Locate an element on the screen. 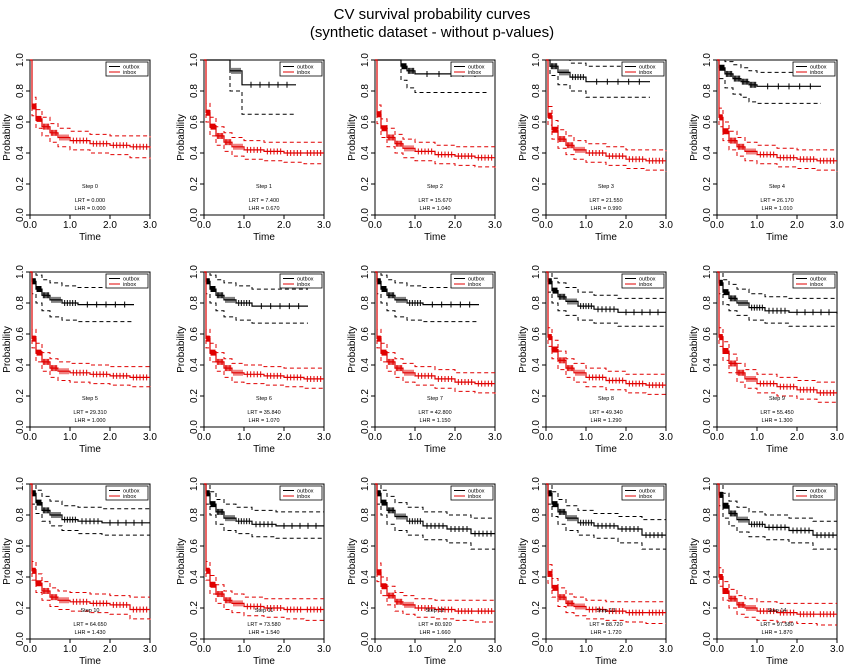  step-label: Step 14 is located at coordinates (777, 611).